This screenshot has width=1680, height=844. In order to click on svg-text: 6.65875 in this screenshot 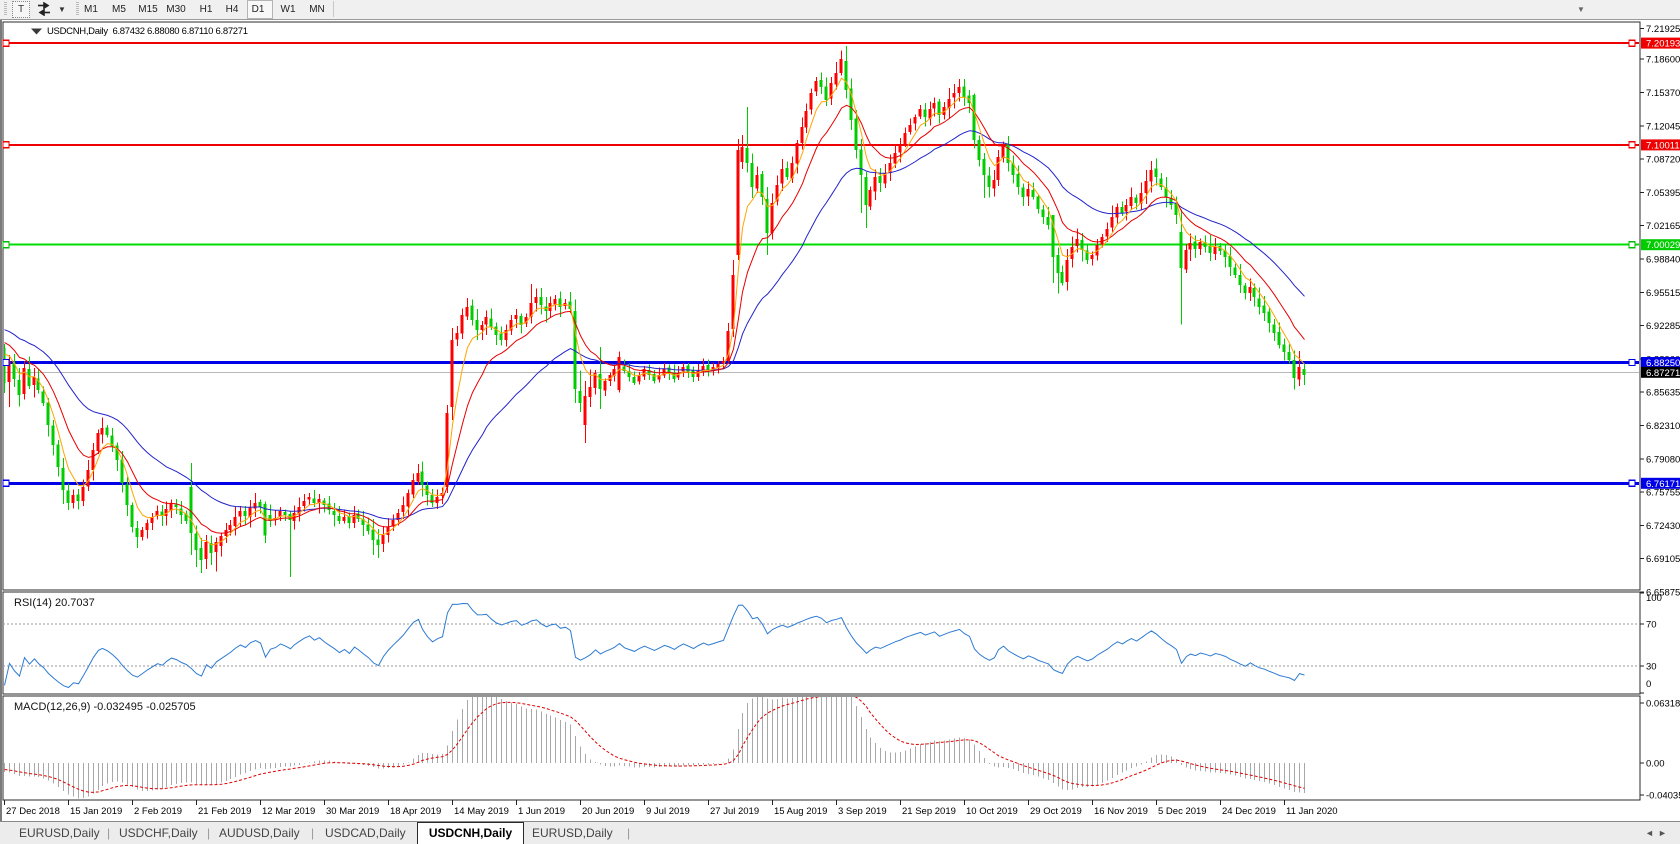, I will do `click(1663, 593)`.